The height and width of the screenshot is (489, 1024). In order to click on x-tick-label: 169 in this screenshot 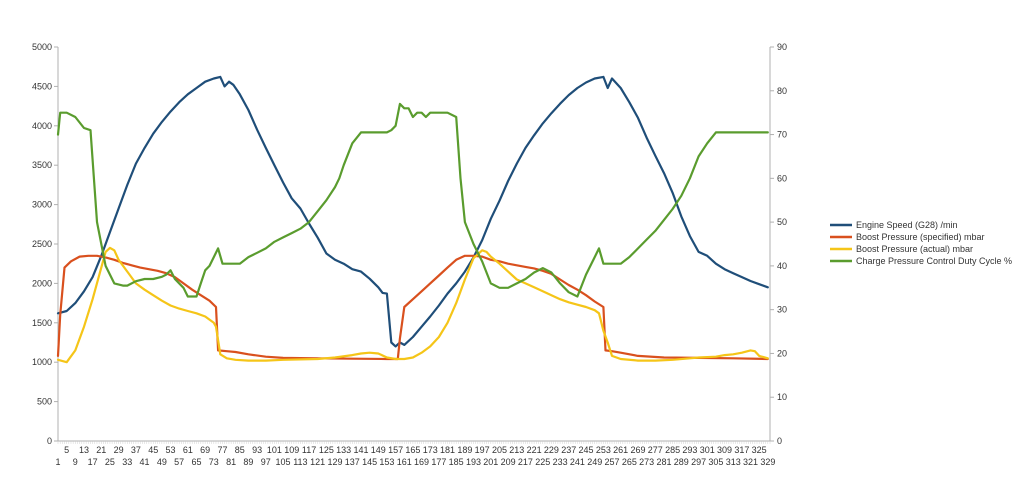, I will do `click(421, 462)`.